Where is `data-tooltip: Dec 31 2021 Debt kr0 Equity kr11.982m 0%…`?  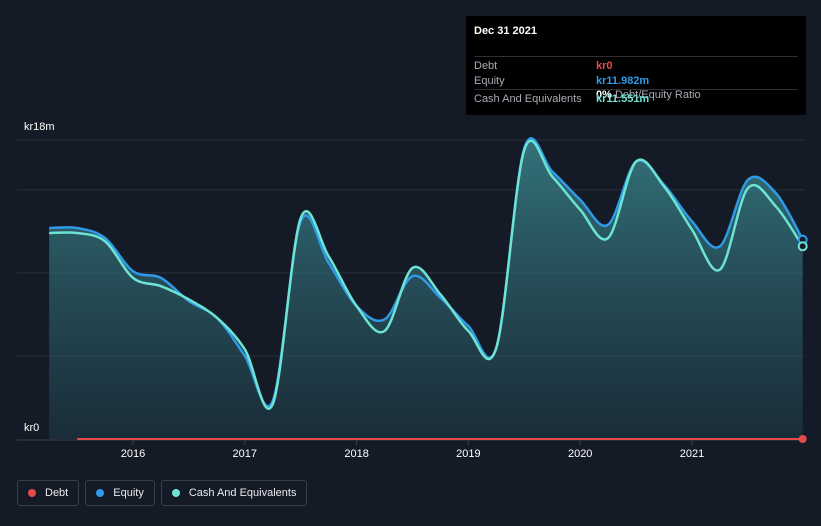
data-tooltip: Dec 31 2021 Debt kr0 Equity kr11.982m 0%… is located at coordinates (636, 65).